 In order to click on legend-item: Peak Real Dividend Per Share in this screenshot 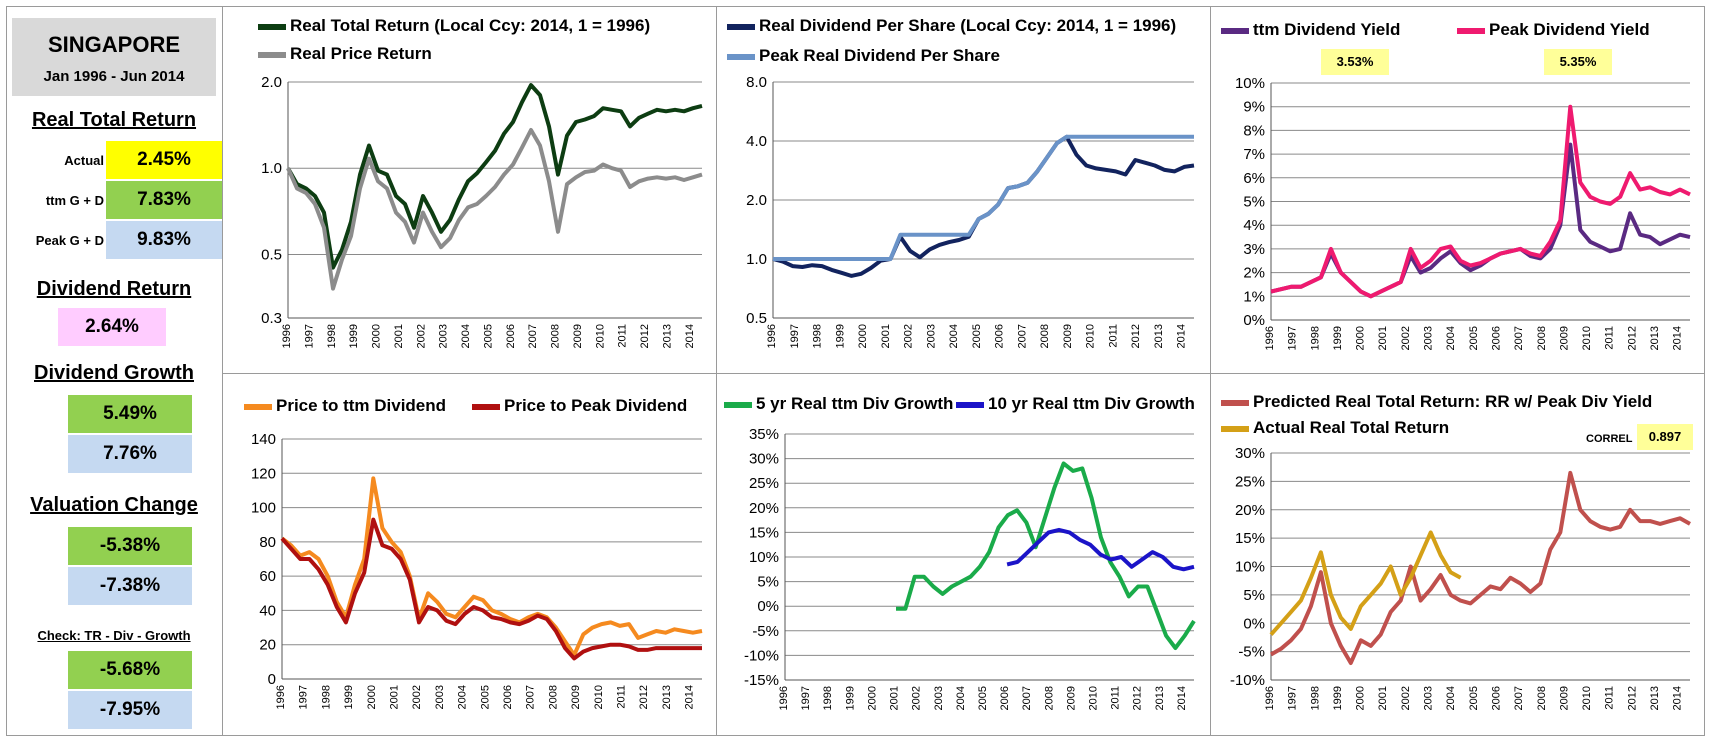, I will do `click(863, 56)`.